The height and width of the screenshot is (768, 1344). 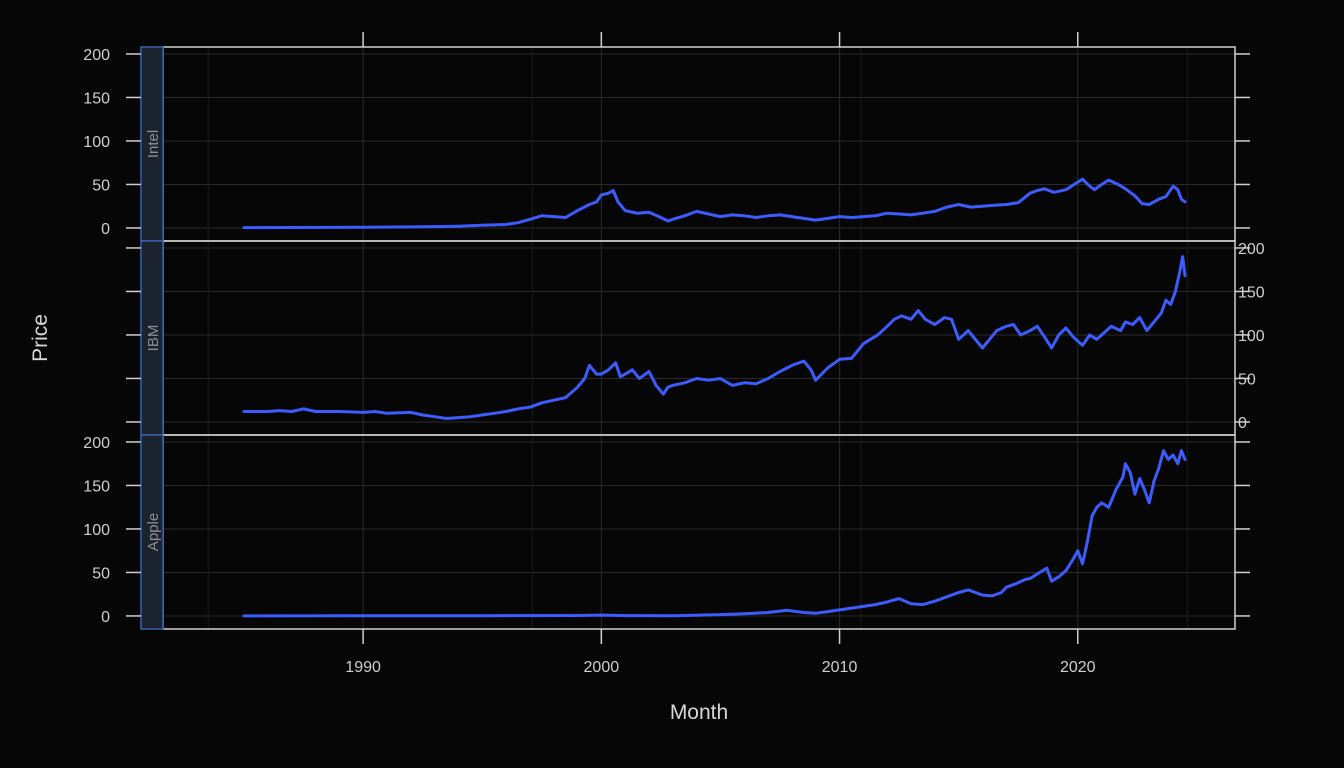 What do you see at coordinates (363, 667) in the screenshot?
I see `x-tick-label: 1990` at bounding box center [363, 667].